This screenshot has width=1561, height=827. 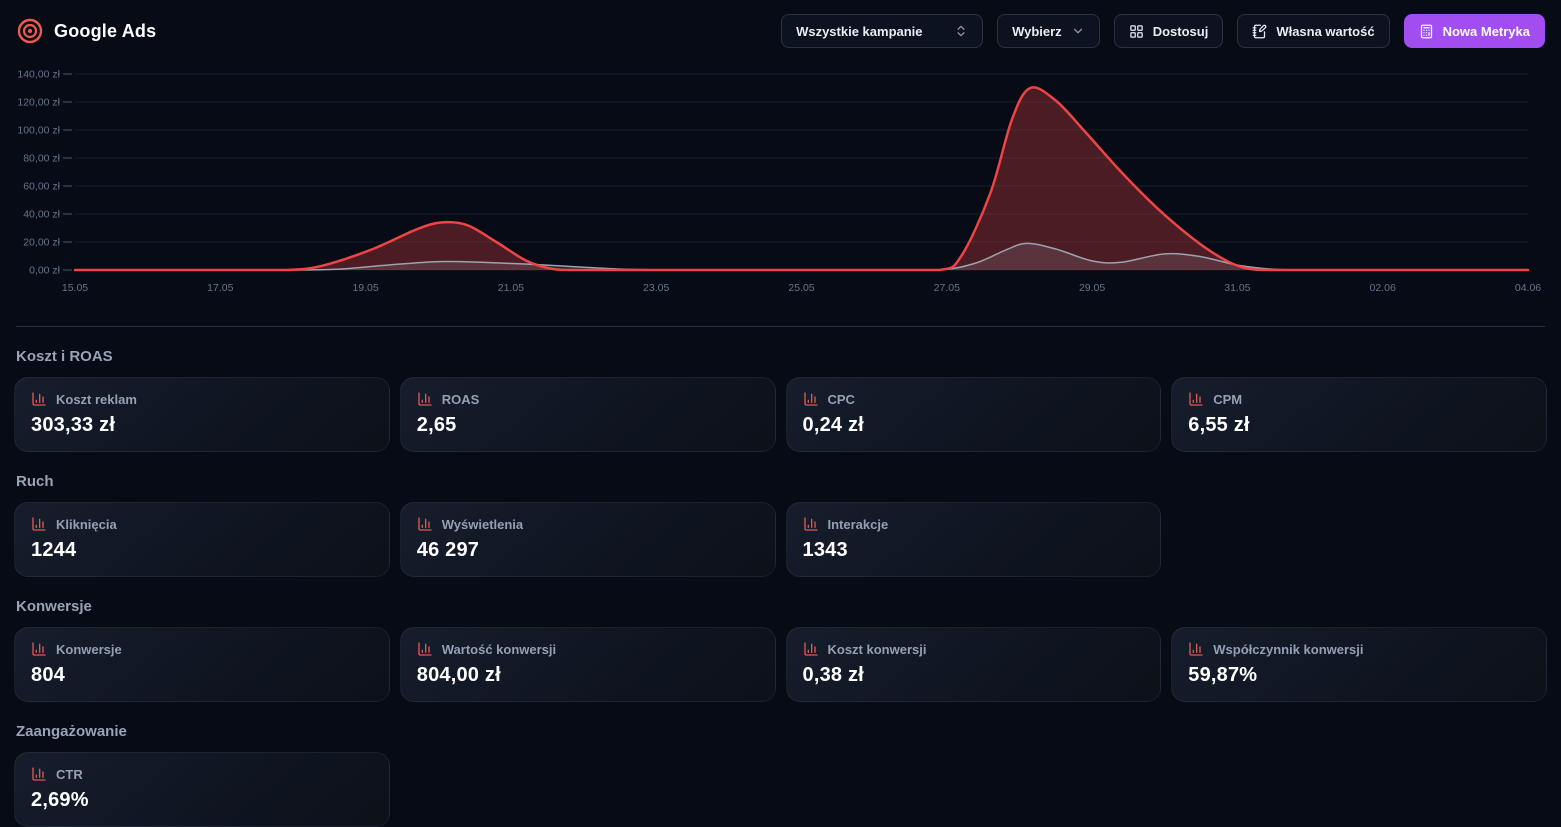 I want to click on metric-label: Wartość konwersji, so click(x=499, y=649).